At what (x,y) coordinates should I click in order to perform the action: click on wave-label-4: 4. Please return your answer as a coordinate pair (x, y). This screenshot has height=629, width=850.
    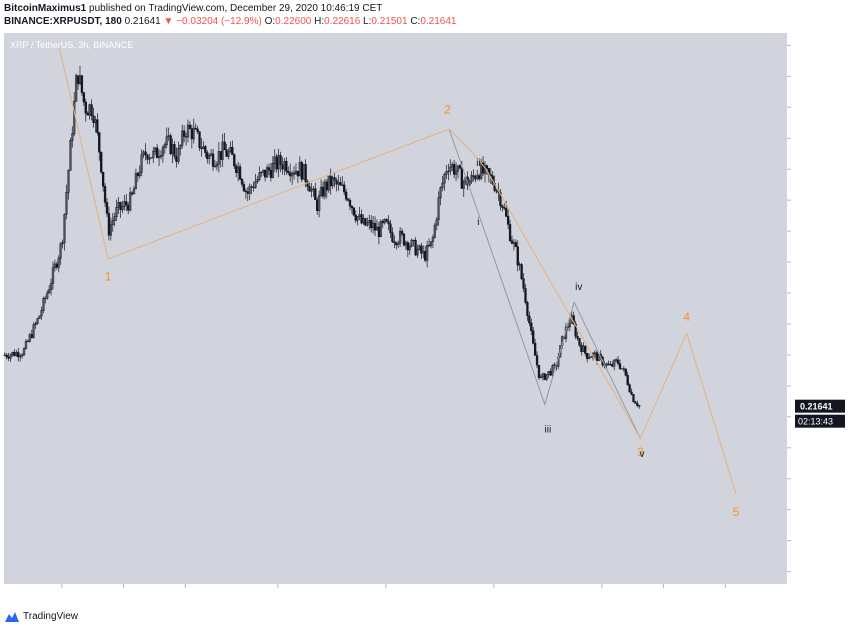
    Looking at the image, I should click on (686, 317).